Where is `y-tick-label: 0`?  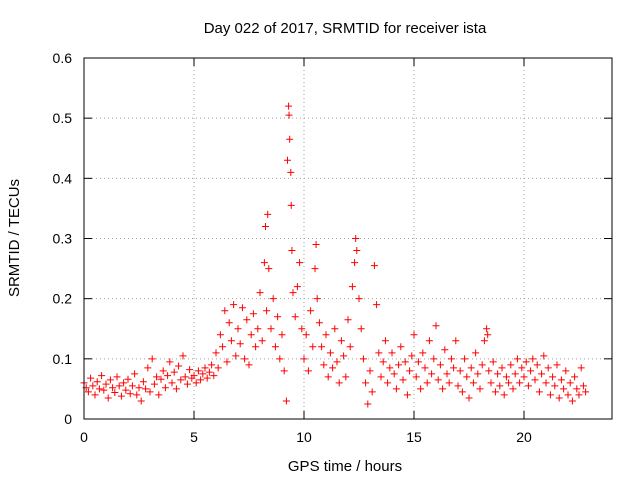 y-tick-label: 0 is located at coordinates (68, 419).